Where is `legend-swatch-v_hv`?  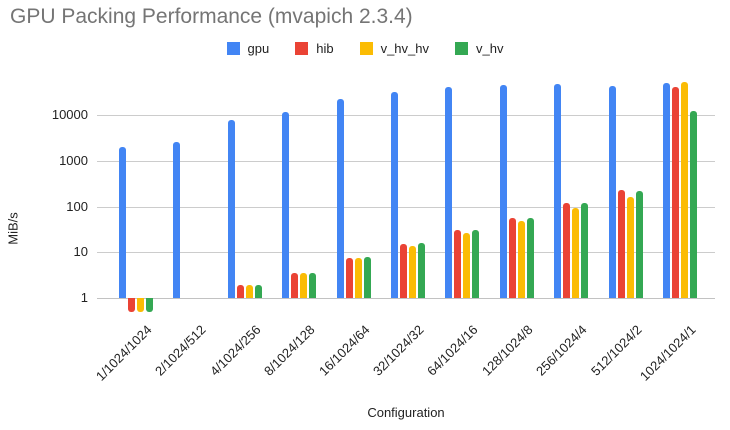 legend-swatch-v_hv is located at coordinates (461, 48).